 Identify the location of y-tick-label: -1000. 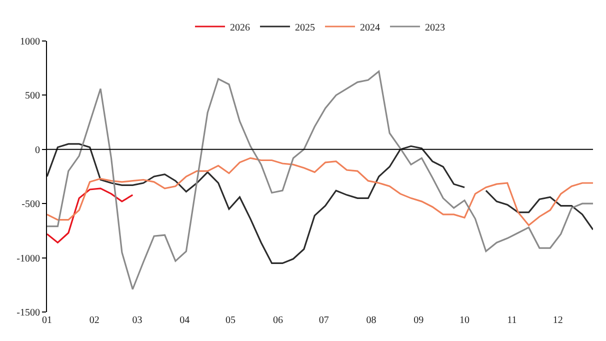
(28, 258).